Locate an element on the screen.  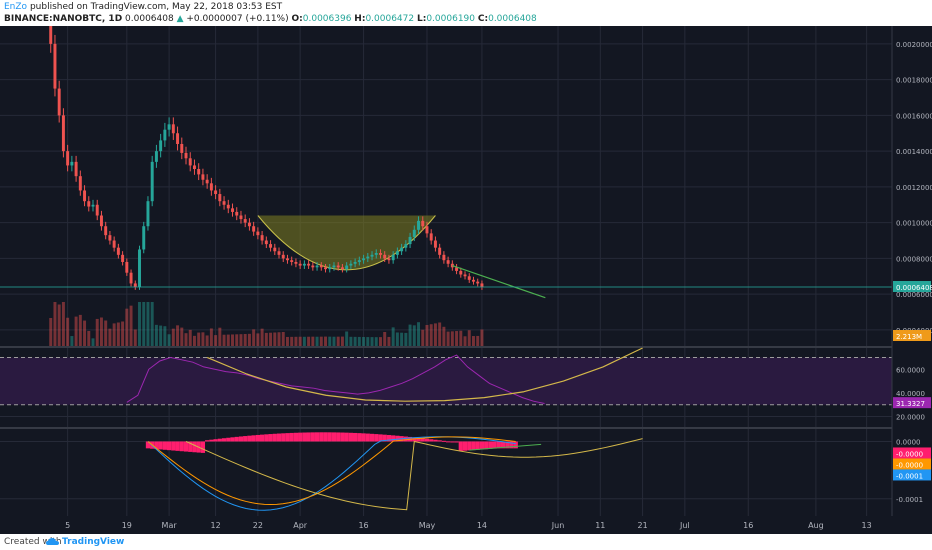
volume-bars is located at coordinates (266, 324).